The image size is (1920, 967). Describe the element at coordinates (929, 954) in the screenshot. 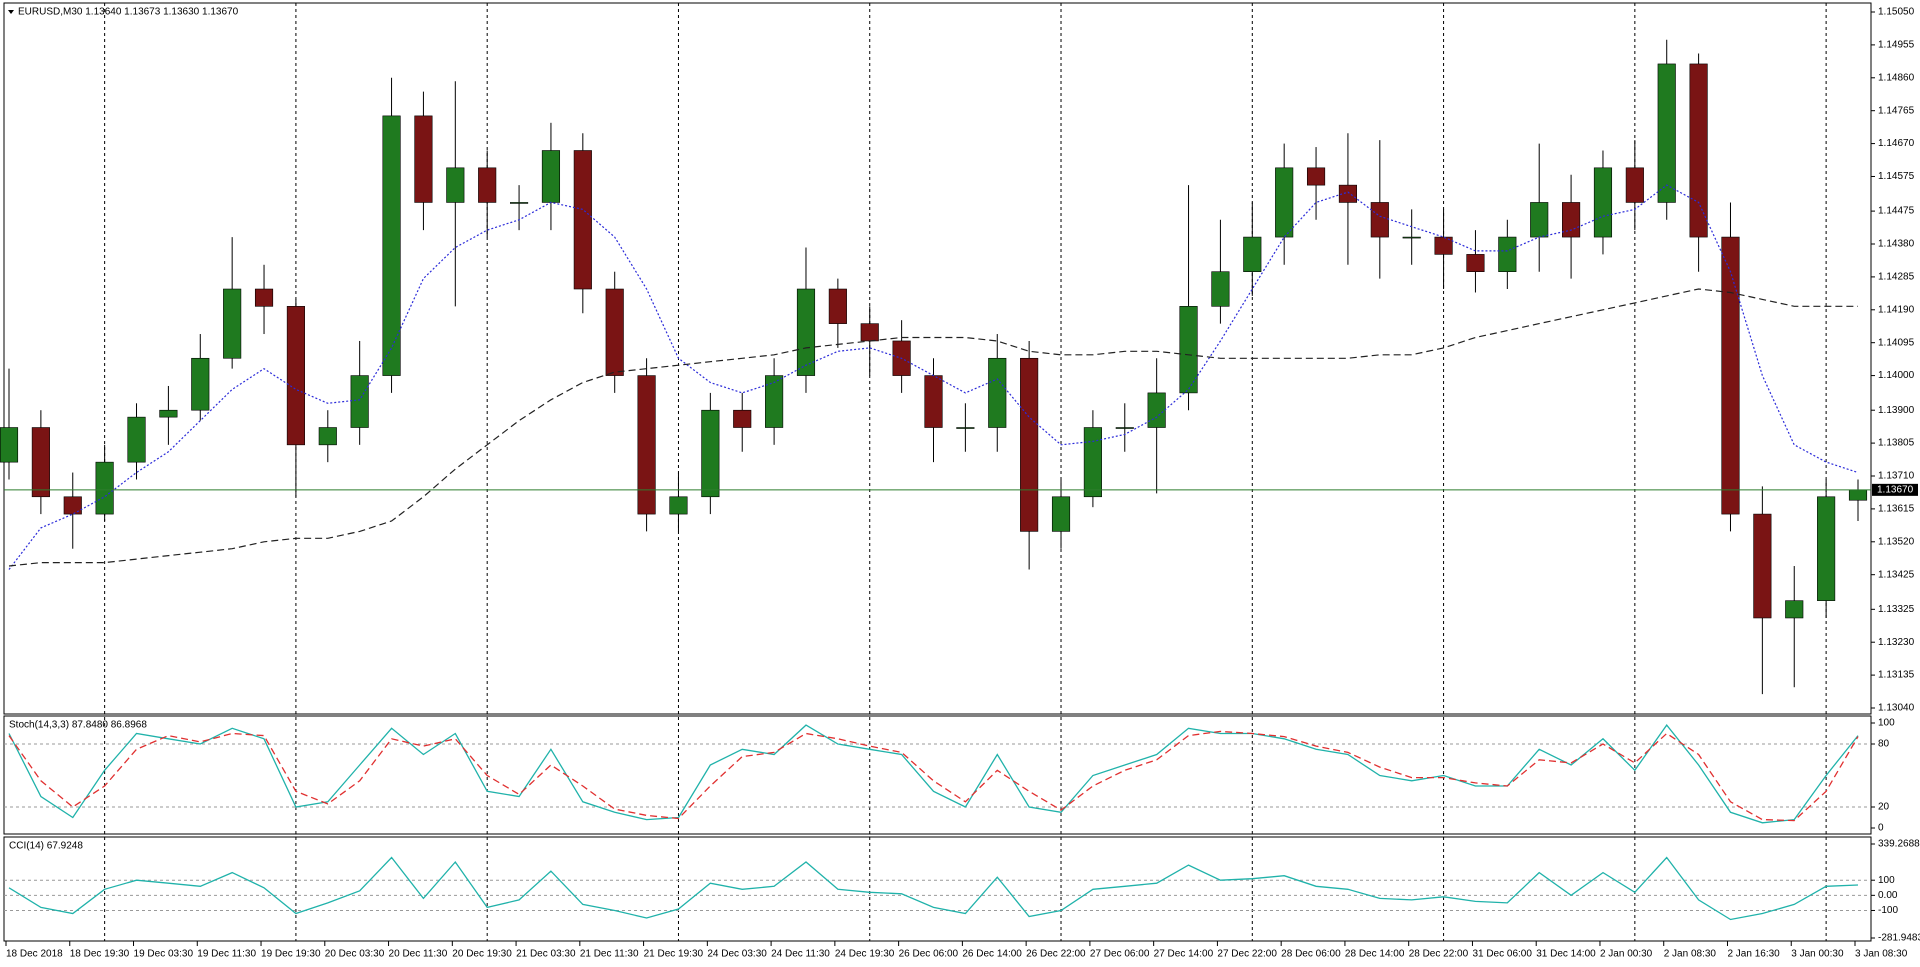

I see `x-tick-label: 26 Dec 06:00` at that location.